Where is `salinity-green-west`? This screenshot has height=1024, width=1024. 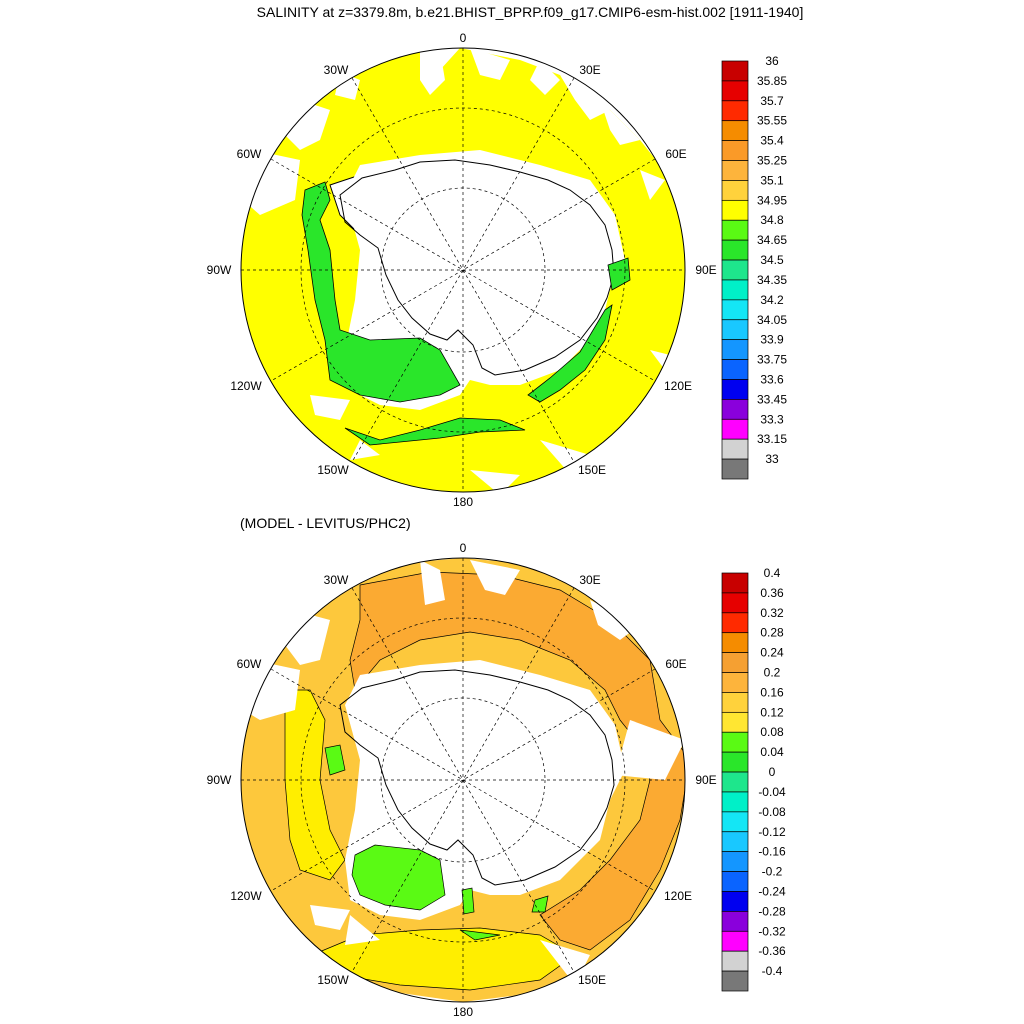 salinity-green-west is located at coordinates (381, 292).